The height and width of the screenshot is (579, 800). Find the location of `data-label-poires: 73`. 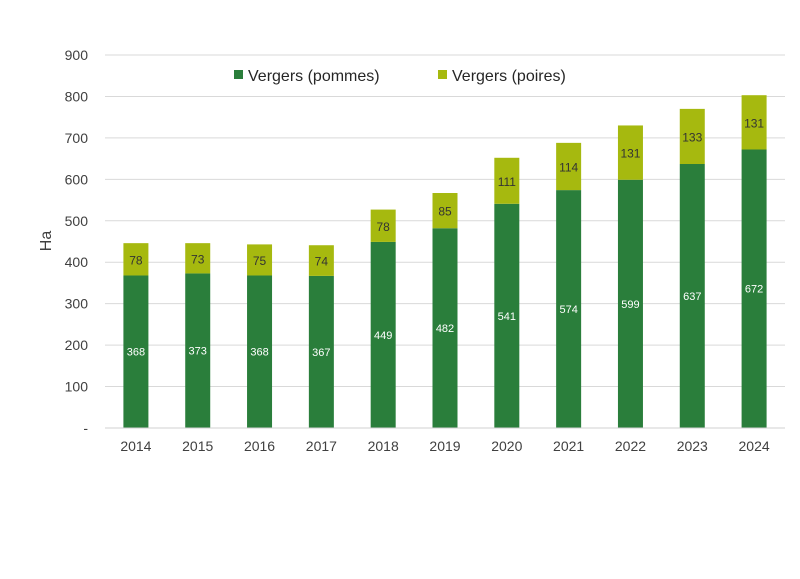

data-label-poires: 73 is located at coordinates (198, 259).